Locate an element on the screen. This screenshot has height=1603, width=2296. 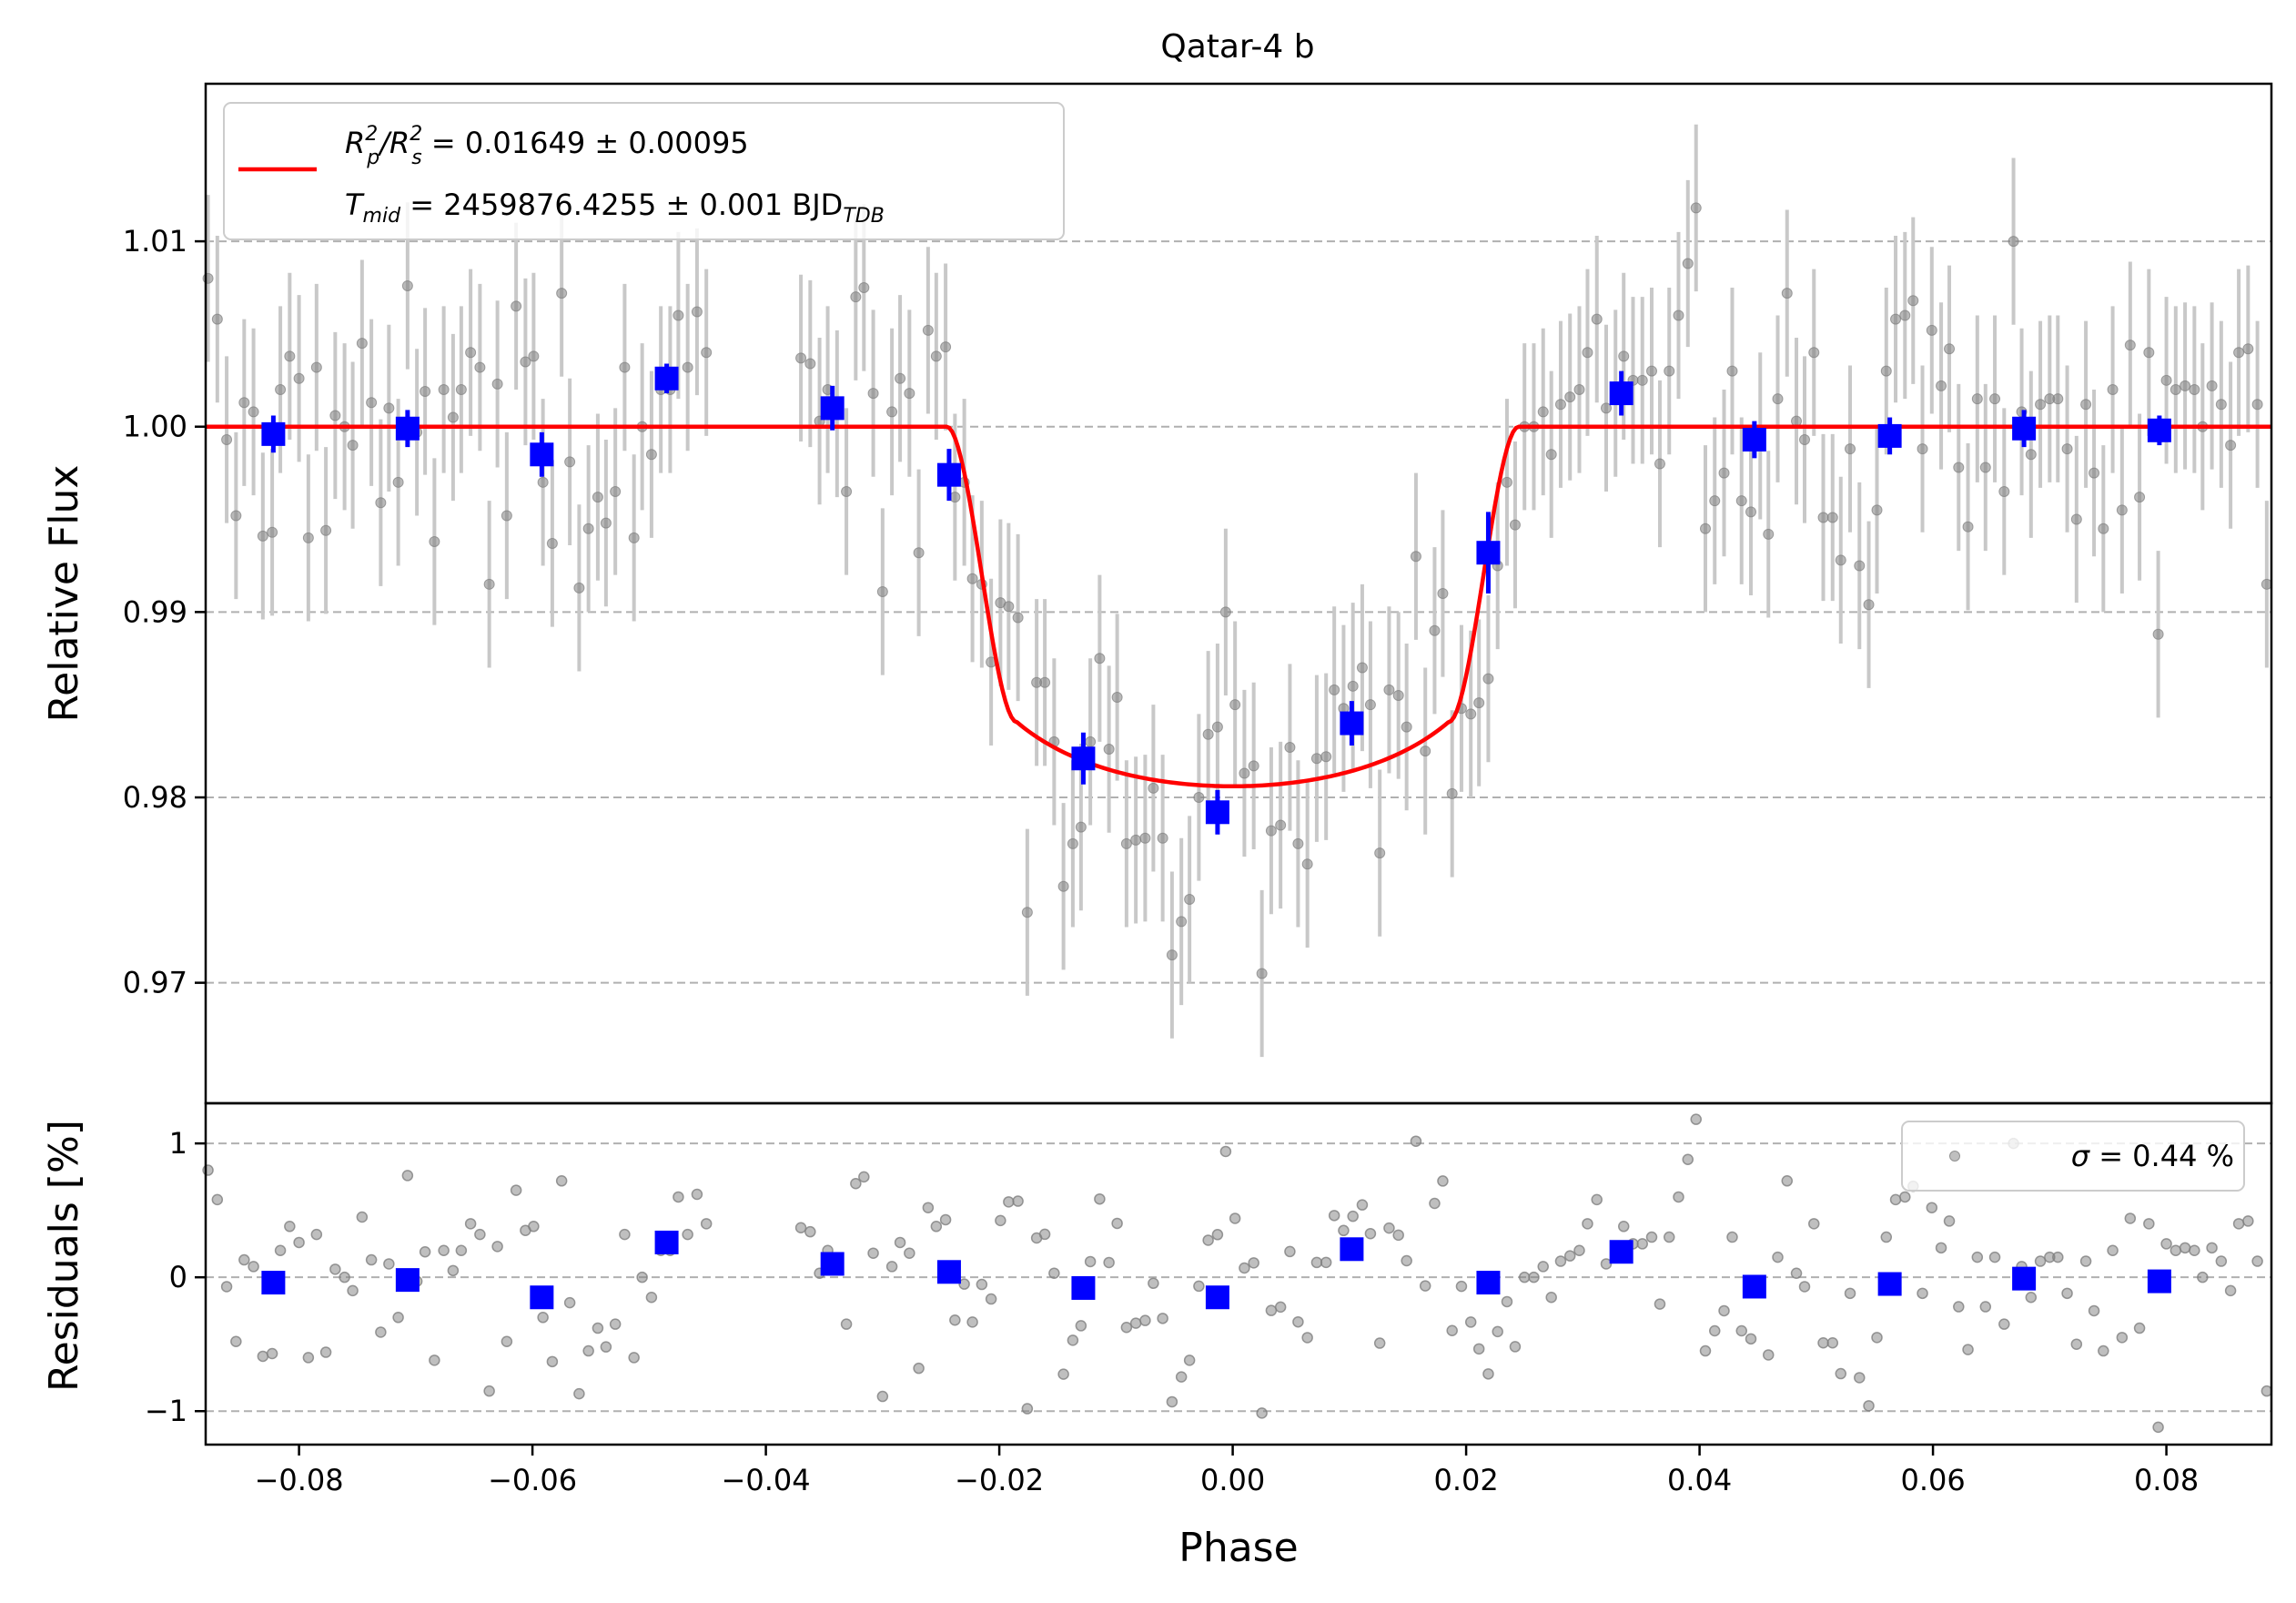
residuals-y-tick-label: −1 is located at coordinates (166, 1411).